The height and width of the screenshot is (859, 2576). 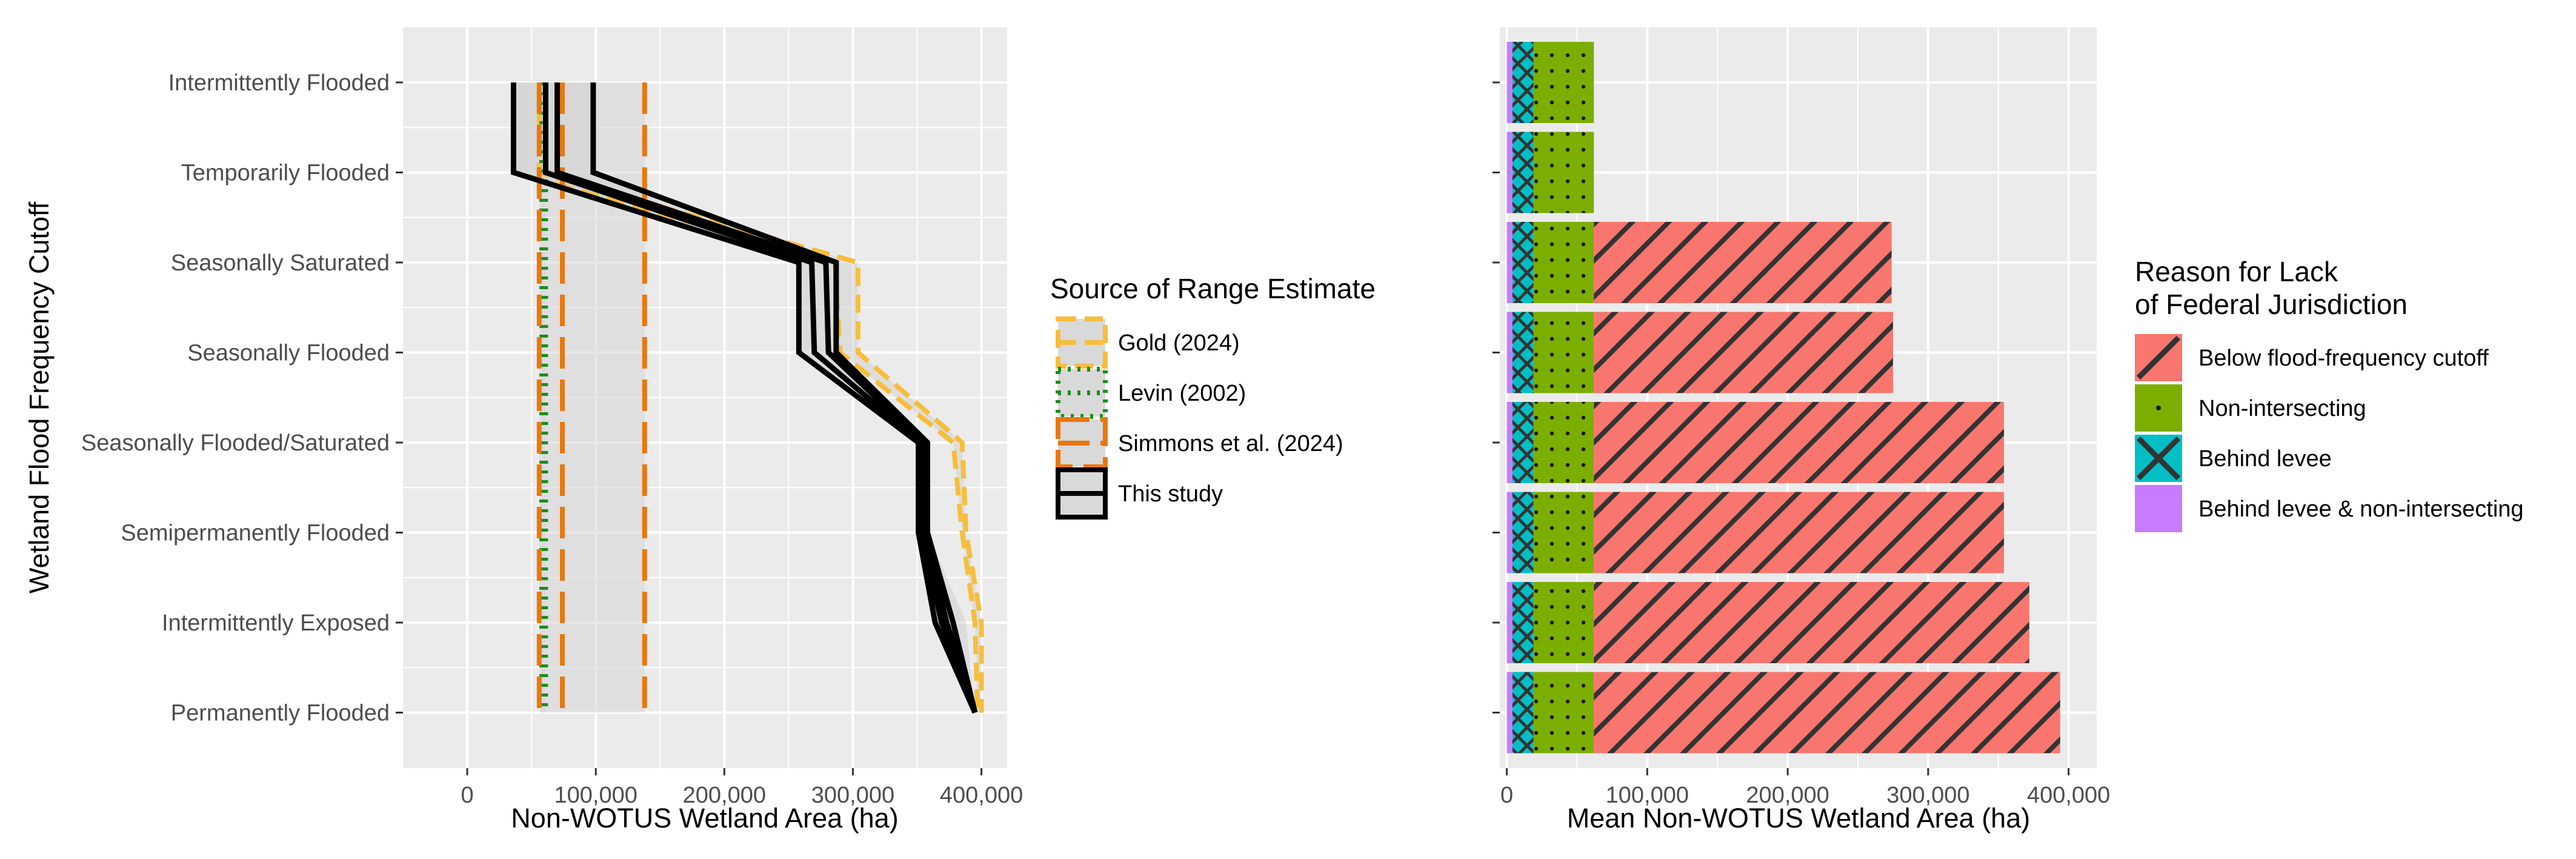 I want to click on legend-label: This study, so click(x=1170, y=494).